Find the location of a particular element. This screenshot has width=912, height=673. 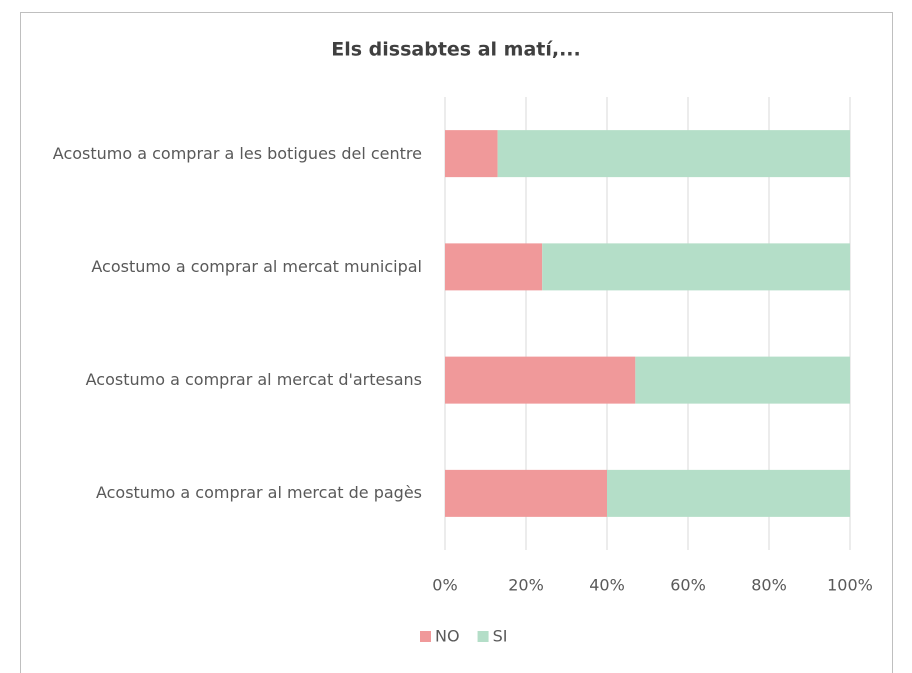

y-tick-label-box: Acostumo a comprar al mercat d'artesans is located at coordinates (226, 380).